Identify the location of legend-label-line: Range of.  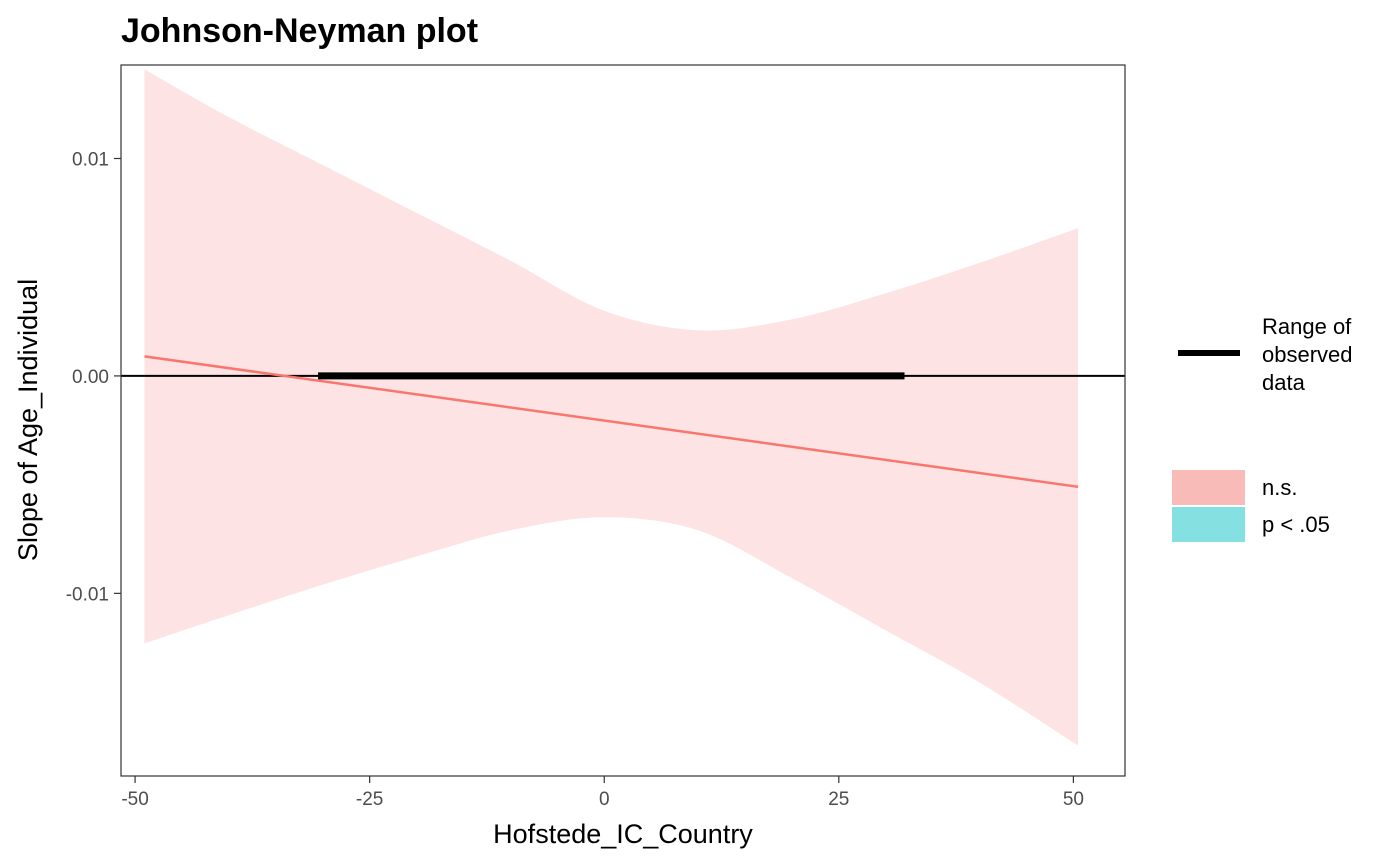
(1307, 326).